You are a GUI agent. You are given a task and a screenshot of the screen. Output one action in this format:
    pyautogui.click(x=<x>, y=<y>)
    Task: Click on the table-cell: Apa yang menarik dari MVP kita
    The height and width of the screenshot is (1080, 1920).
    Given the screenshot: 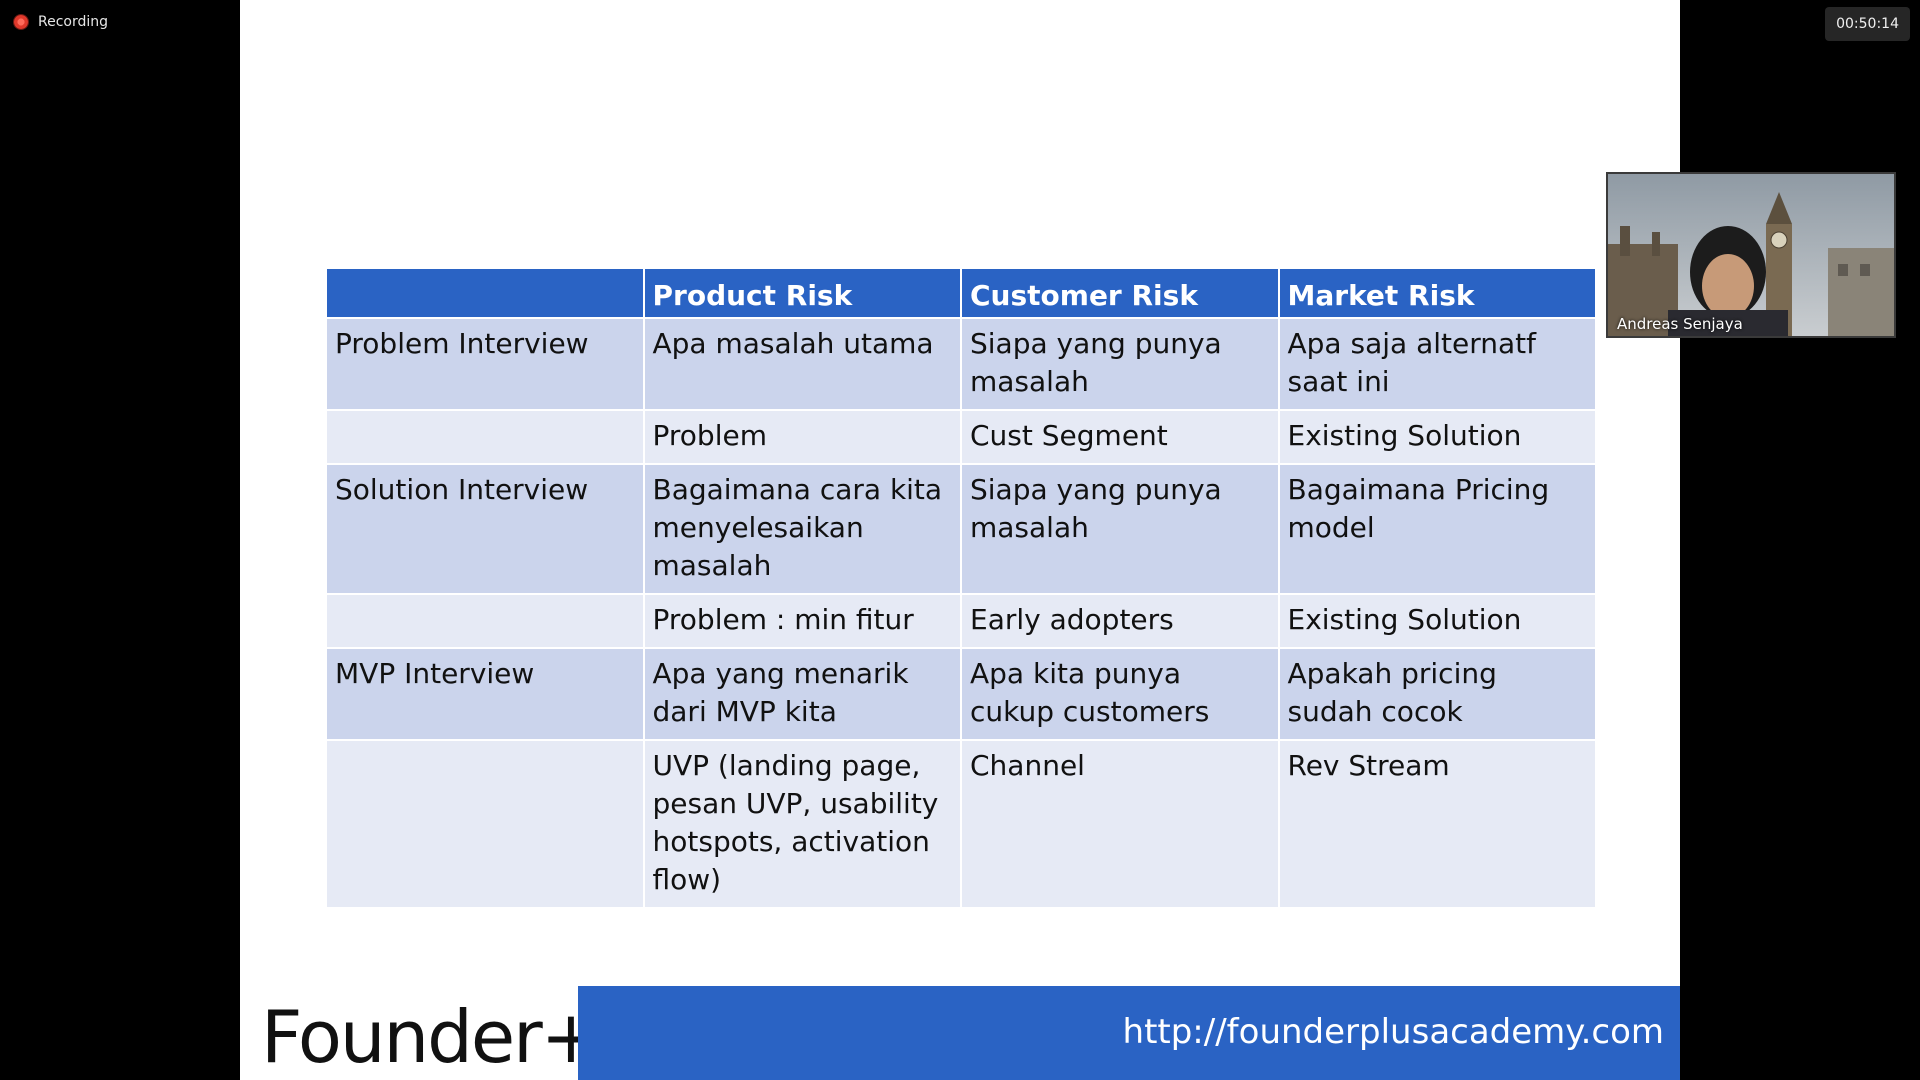 What is the action you would take?
    pyautogui.click(x=802, y=694)
    